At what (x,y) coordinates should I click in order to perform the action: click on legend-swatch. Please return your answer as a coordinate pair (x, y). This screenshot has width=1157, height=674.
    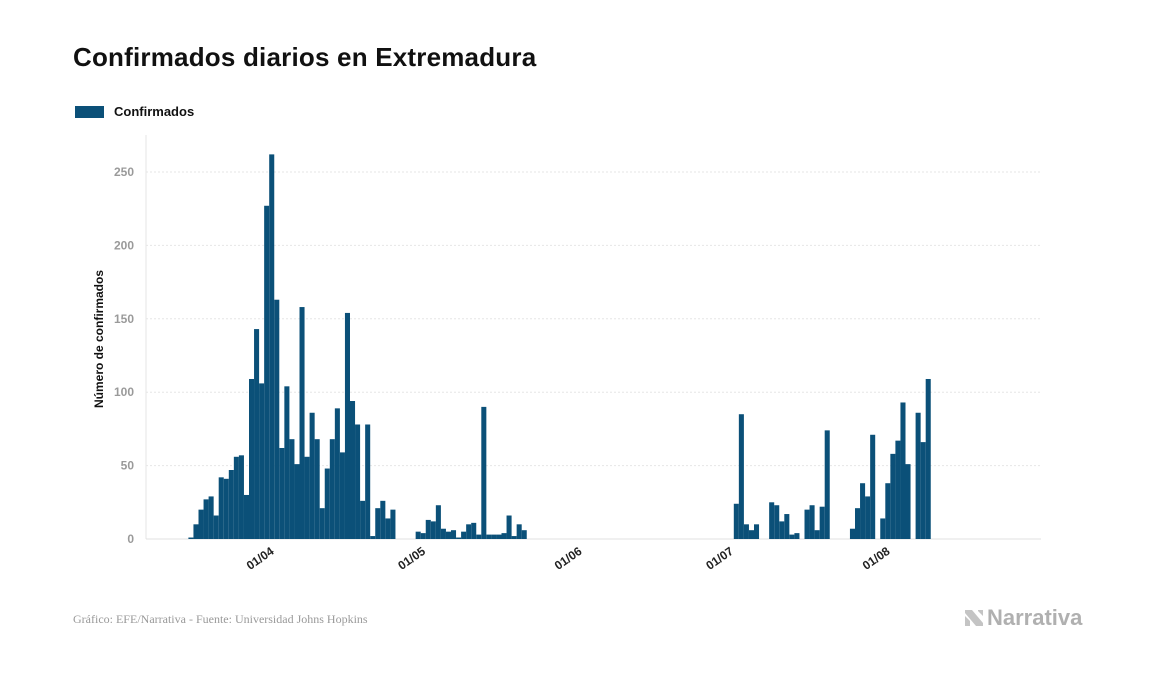
    Looking at the image, I should click on (89, 111).